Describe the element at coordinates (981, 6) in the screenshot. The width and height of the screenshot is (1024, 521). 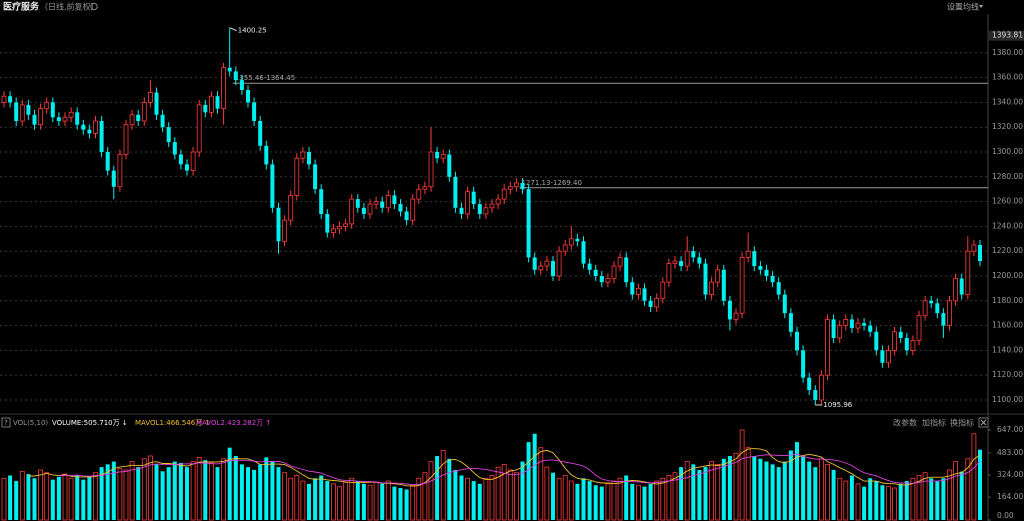
I see `dropdown-arrow` at that location.